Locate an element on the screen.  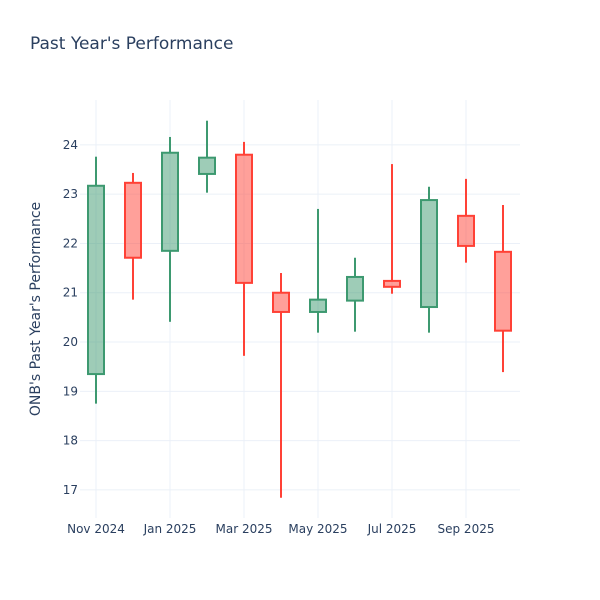
y-tick-label: 23 is located at coordinates (70, 194).